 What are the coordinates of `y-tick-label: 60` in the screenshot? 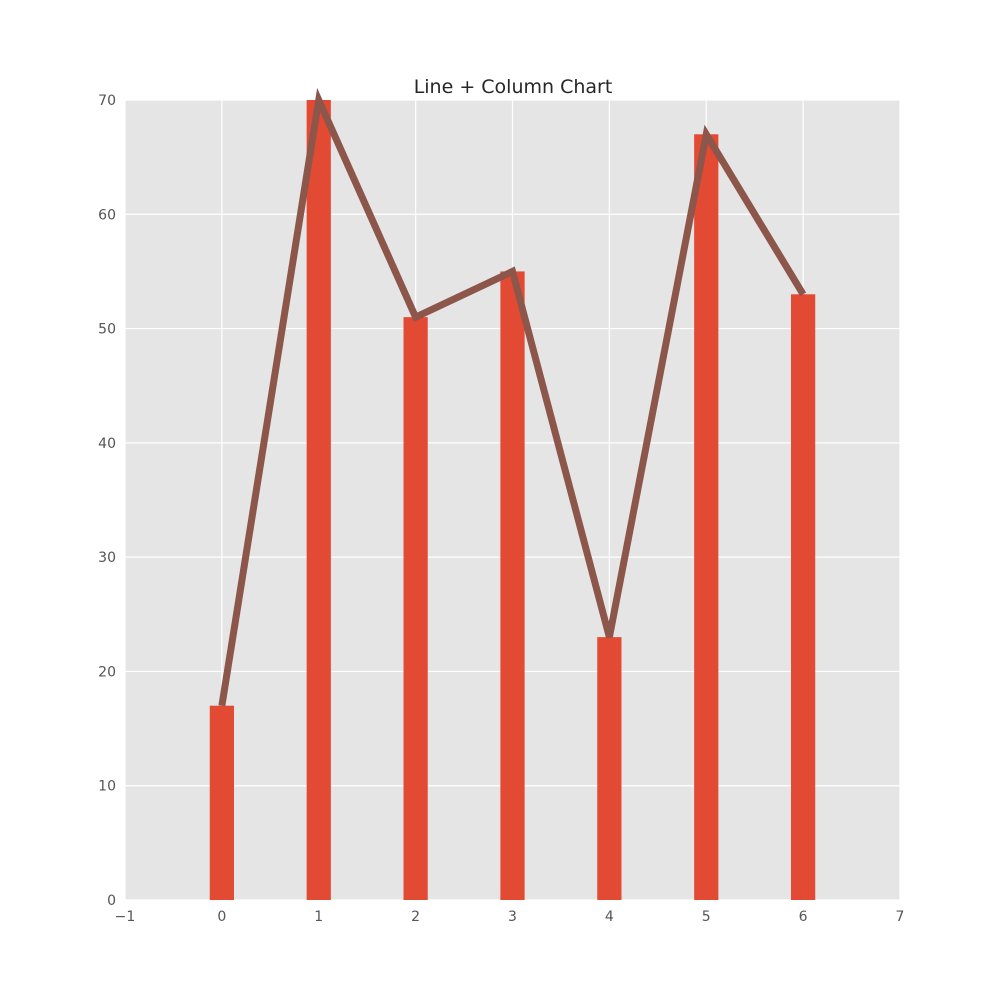 It's located at (107, 215).